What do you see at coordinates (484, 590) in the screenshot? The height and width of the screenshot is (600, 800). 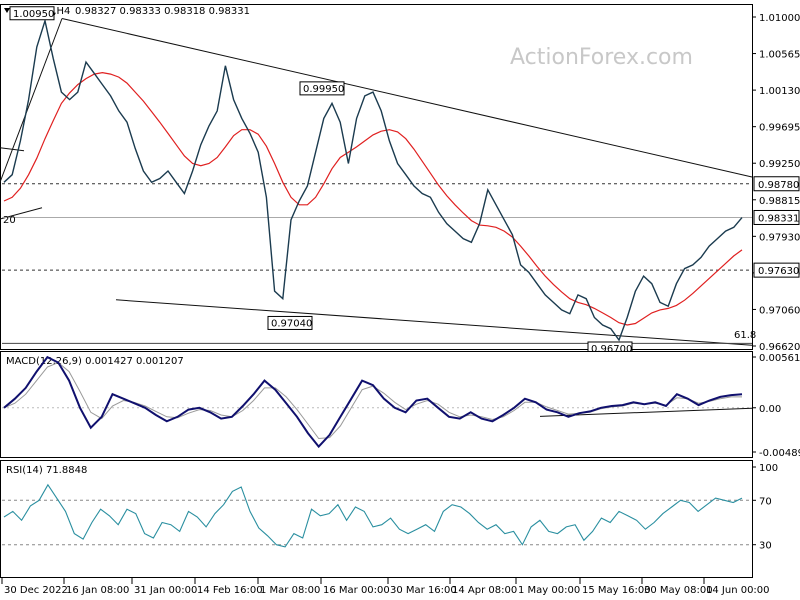 I see `x-tick-label: 14 Apr 08:00` at bounding box center [484, 590].